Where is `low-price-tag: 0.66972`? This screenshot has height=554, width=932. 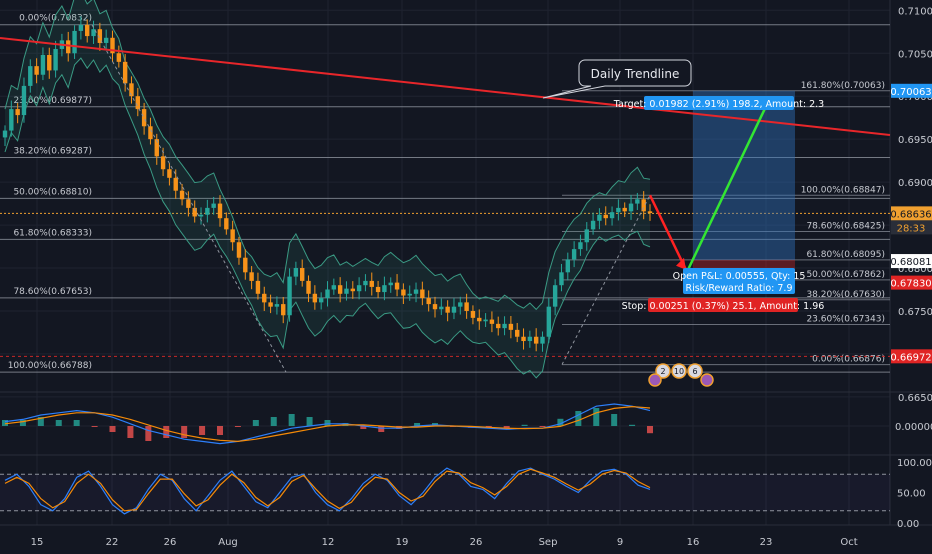 low-price-tag: 0.66972 is located at coordinates (910, 357).